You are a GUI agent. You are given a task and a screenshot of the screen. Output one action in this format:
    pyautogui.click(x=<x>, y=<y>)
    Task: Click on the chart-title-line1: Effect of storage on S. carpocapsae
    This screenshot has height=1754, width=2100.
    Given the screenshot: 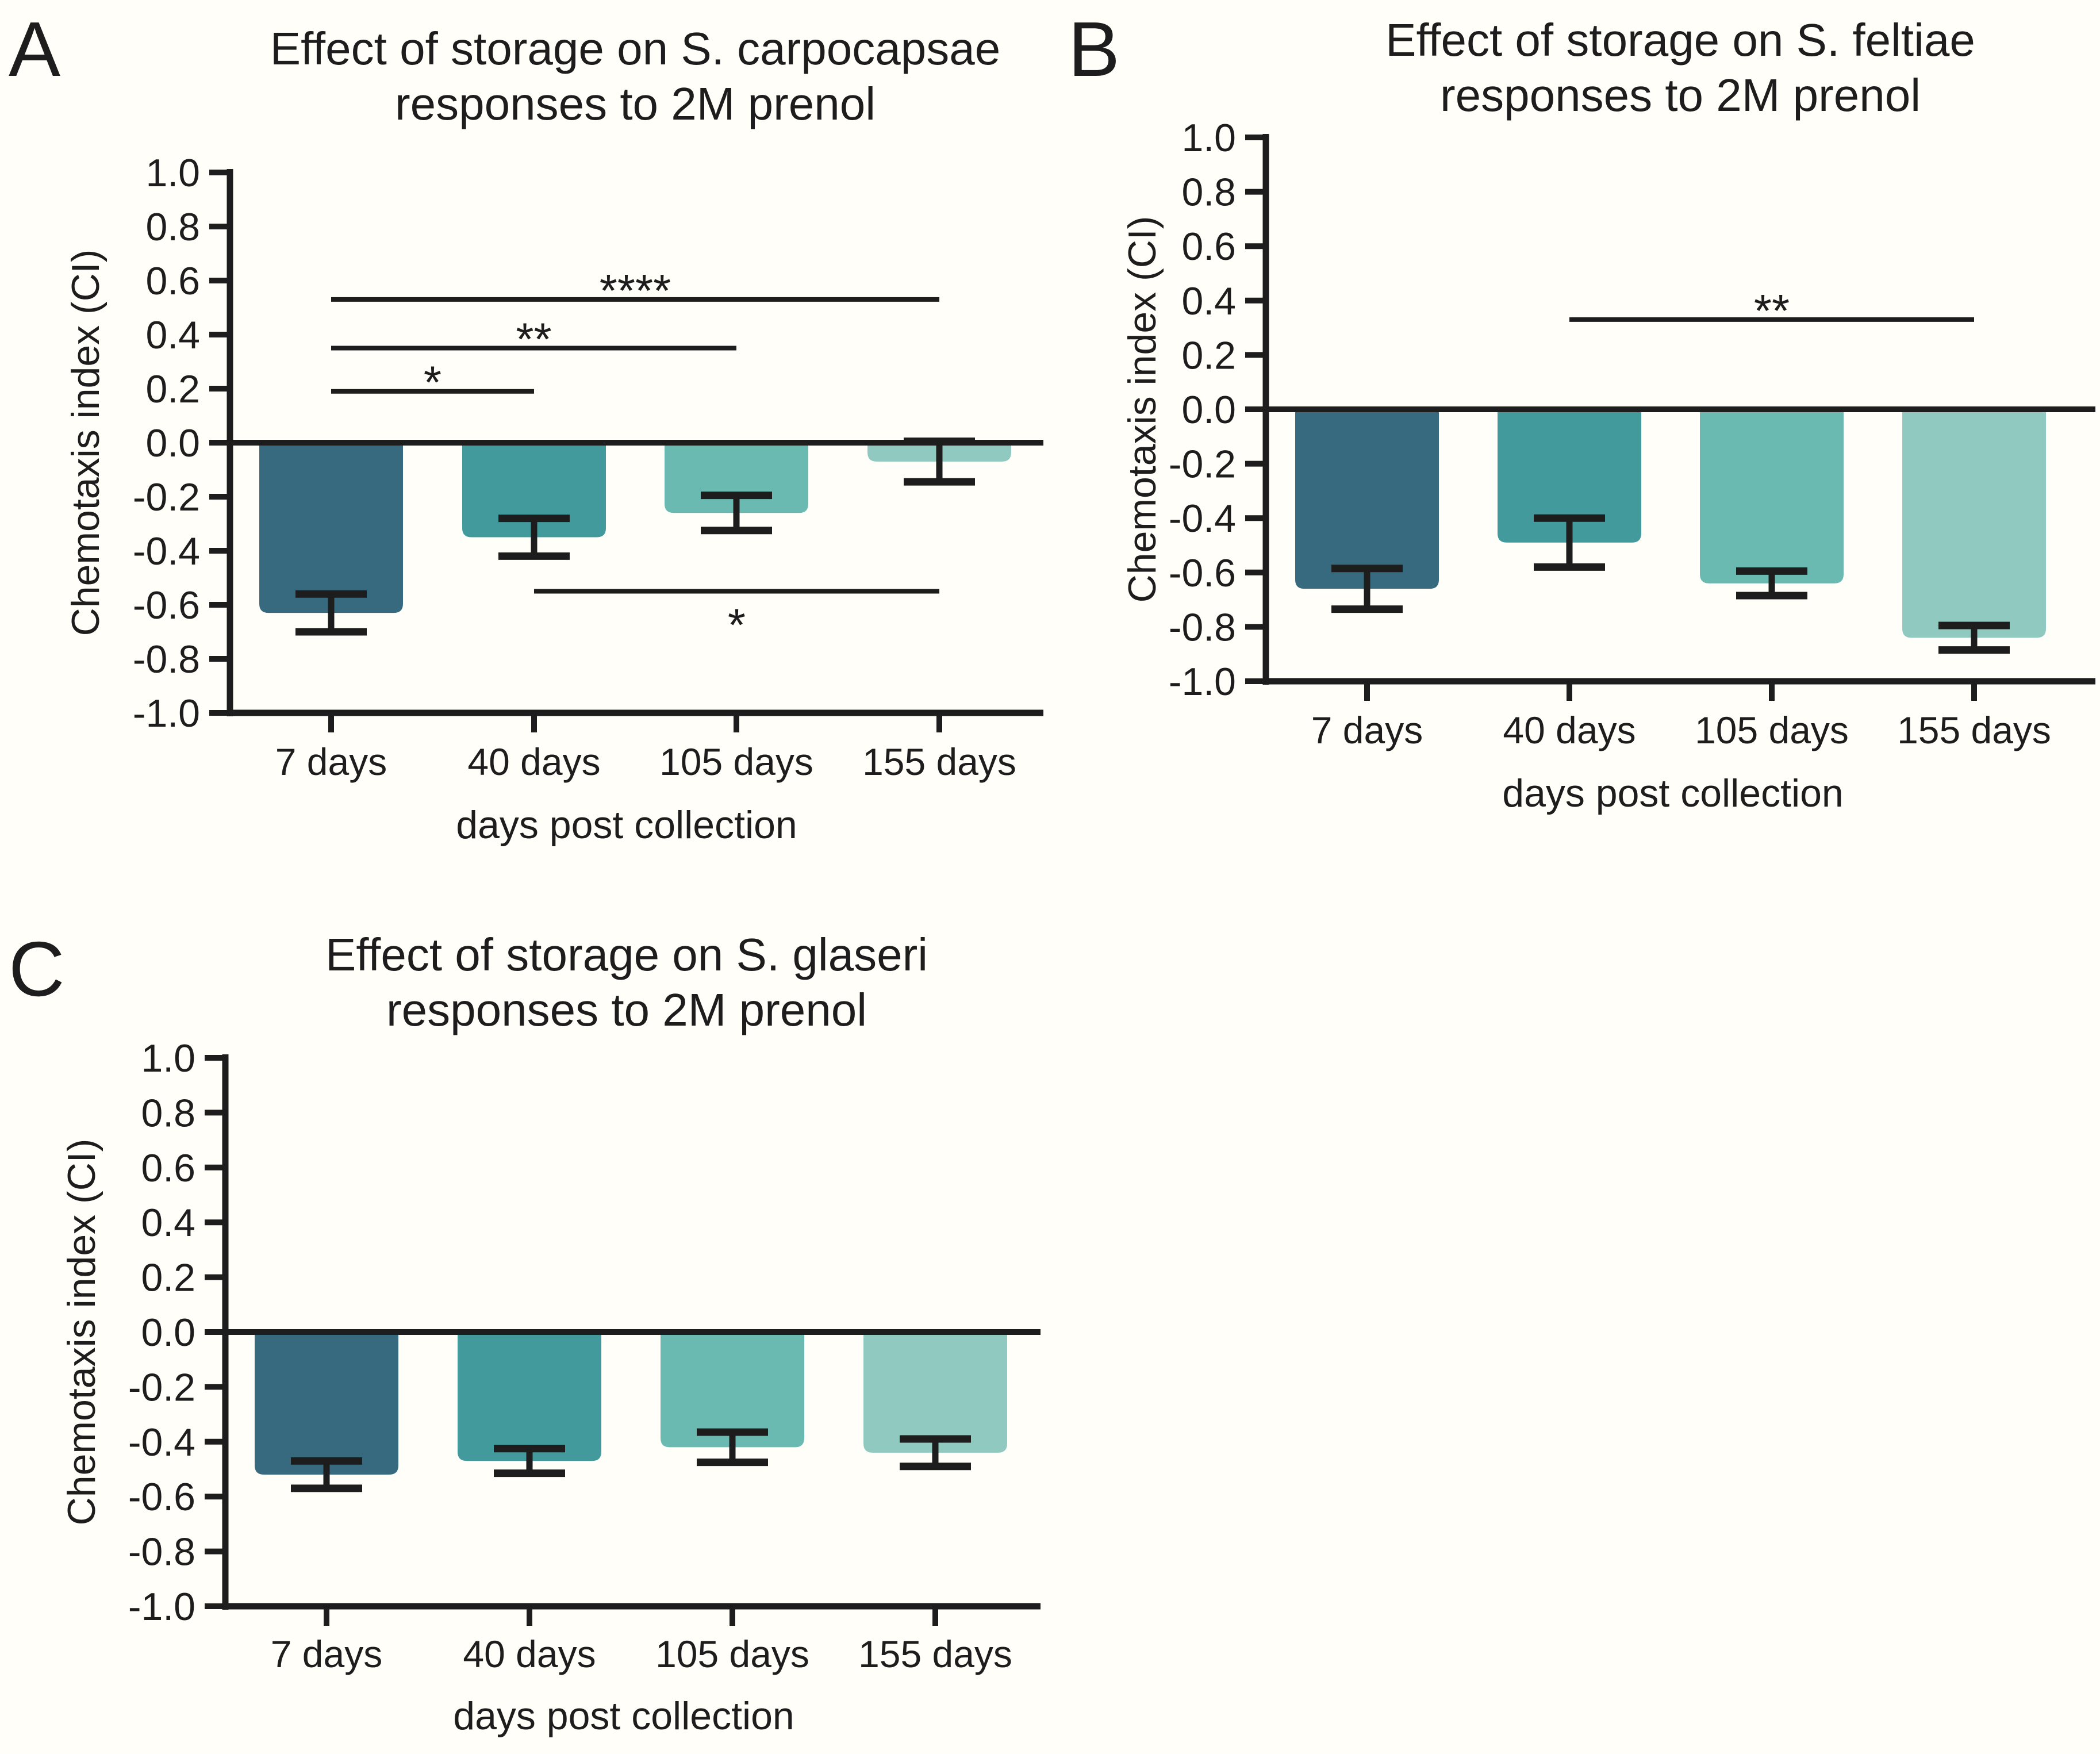 What is the action you would take?
    pyautogui.click(x=635, y=48)
    